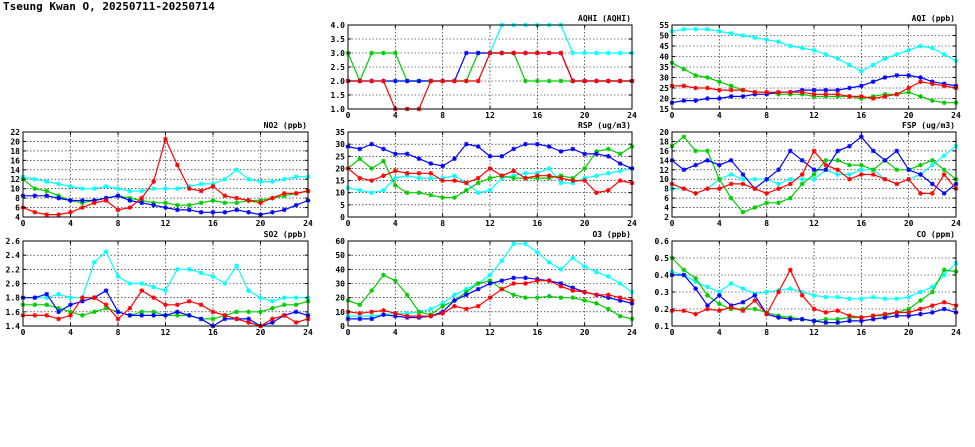 The image size is (975, 447). Describe the element at coordinates (604, 18) in the screenshot. I see `chart-title: AQHI (AQHI)` at that location.